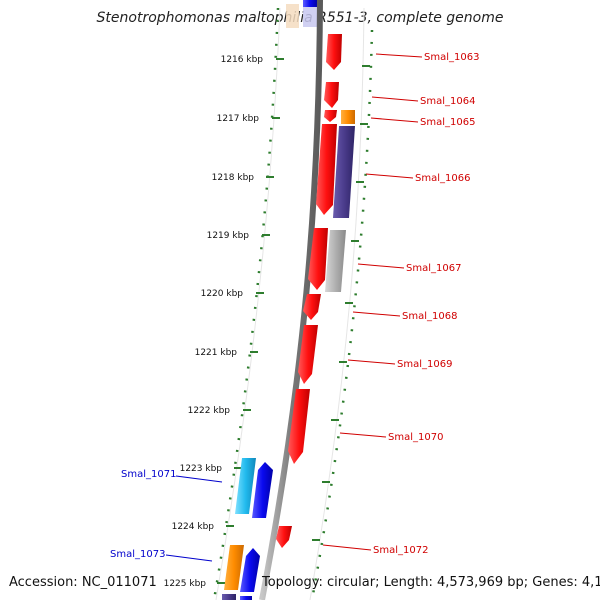  I want to click on tick-label: 1223 kbp, so click(201, 469).